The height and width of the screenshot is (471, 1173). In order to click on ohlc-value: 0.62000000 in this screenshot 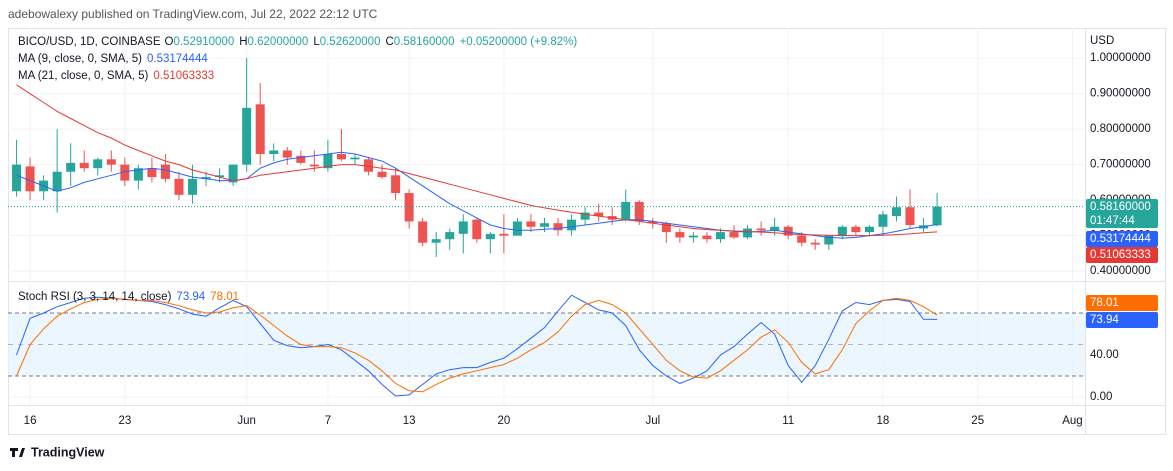, I will do `click(278, 42)`.